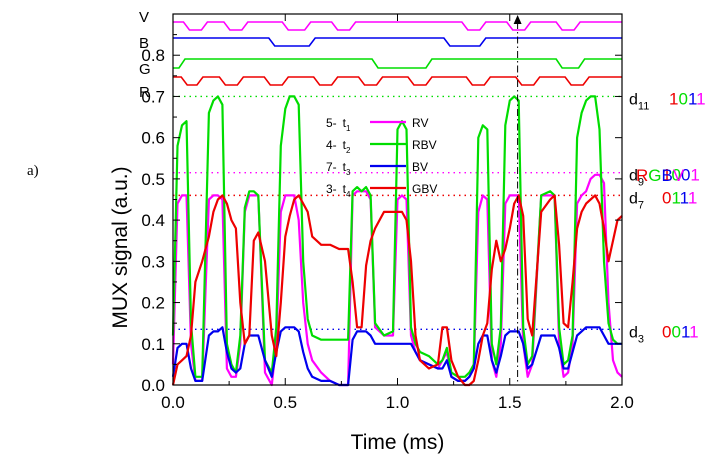  I want to click on legend-item-name: BV, so click(420, 167).